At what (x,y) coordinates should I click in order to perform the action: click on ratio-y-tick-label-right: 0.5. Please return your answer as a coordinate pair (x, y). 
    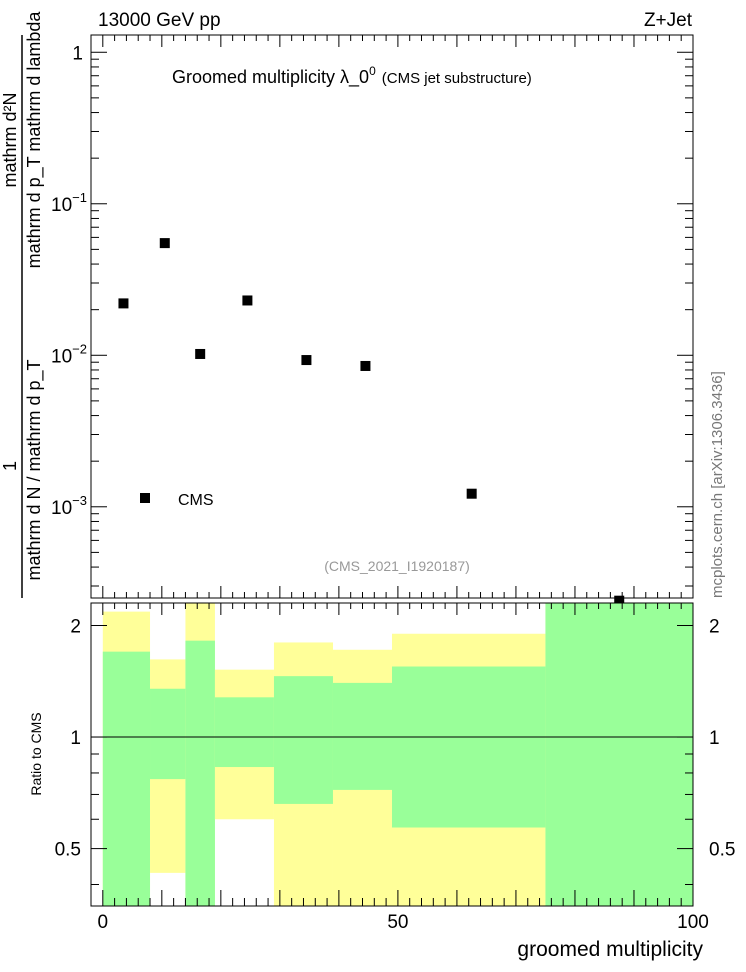
    Looking at the image, I should click on (722, 850).